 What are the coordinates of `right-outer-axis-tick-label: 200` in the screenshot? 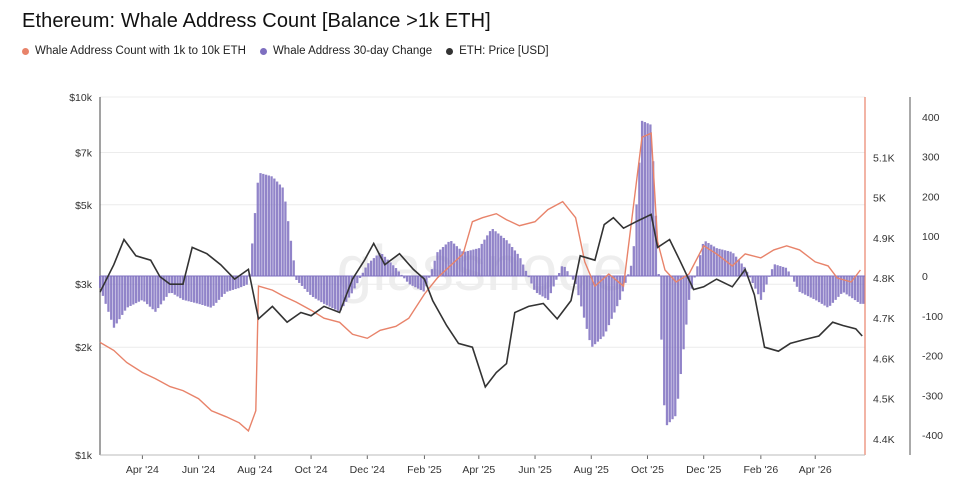 It's located at (931, 197).